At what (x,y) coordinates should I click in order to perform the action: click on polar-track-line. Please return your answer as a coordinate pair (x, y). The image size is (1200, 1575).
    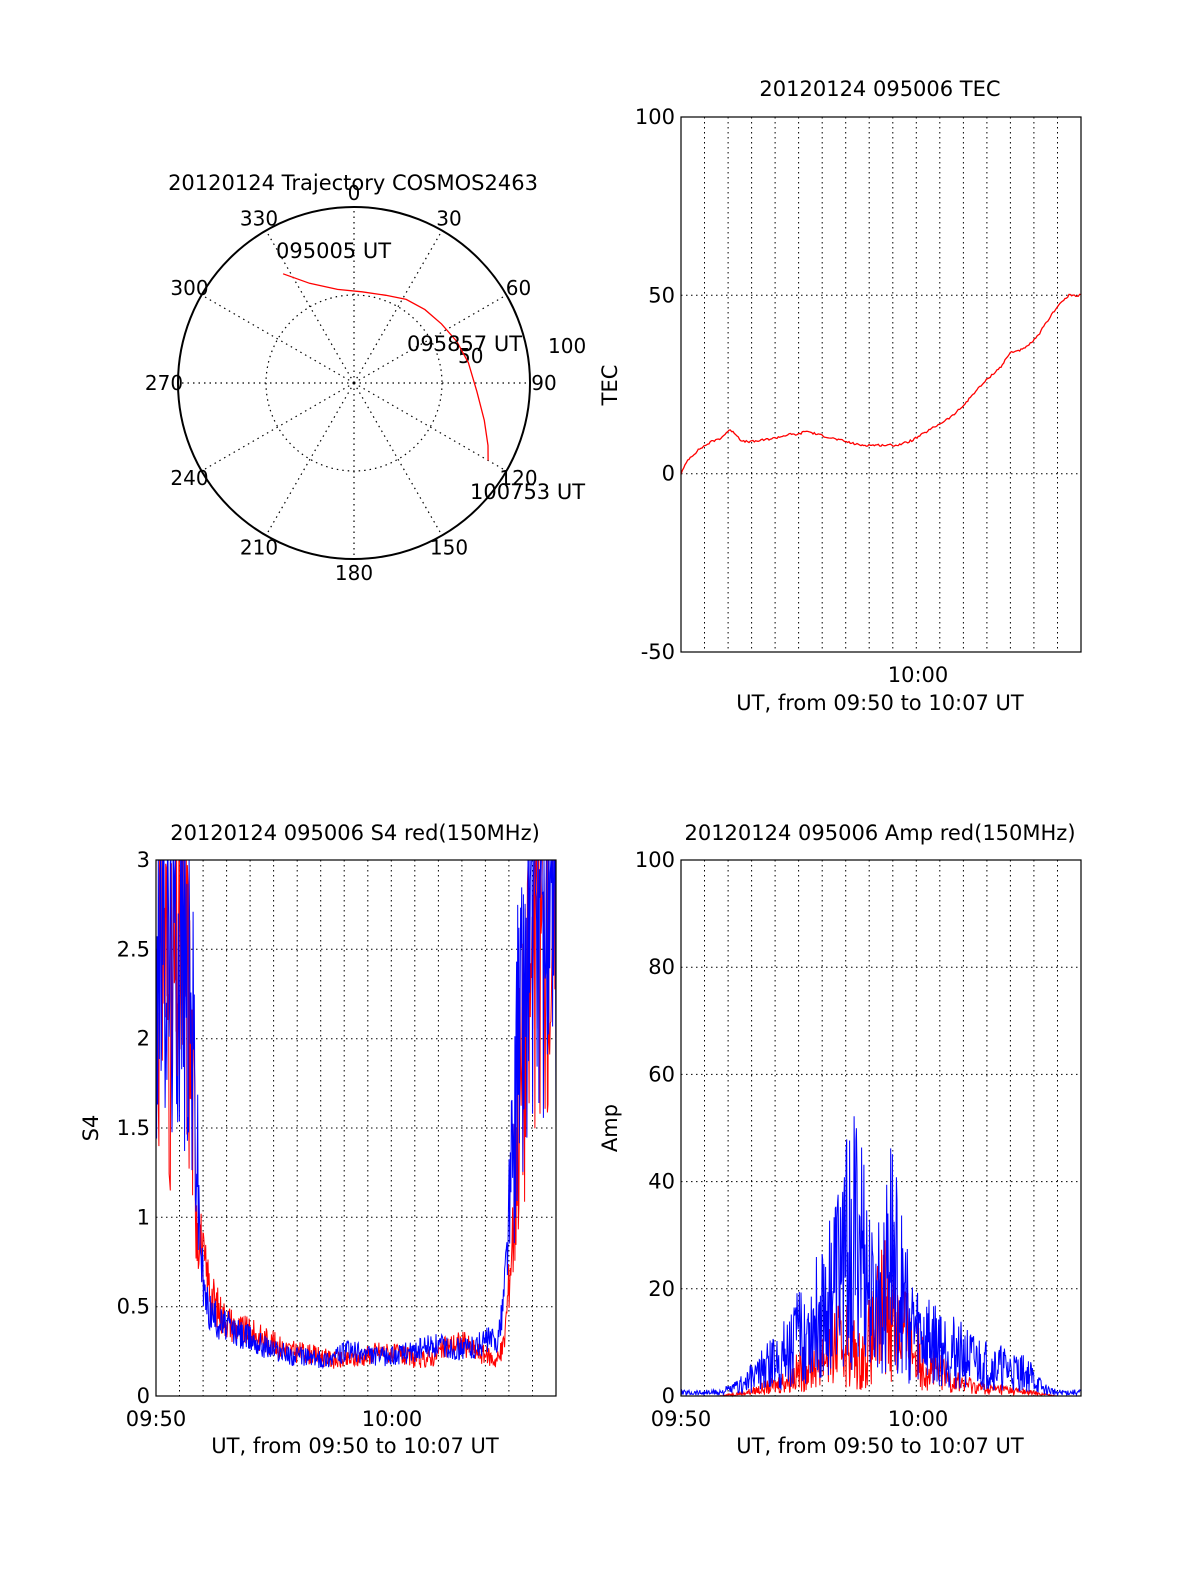
    Looking at the image, I should click on (385, 367).